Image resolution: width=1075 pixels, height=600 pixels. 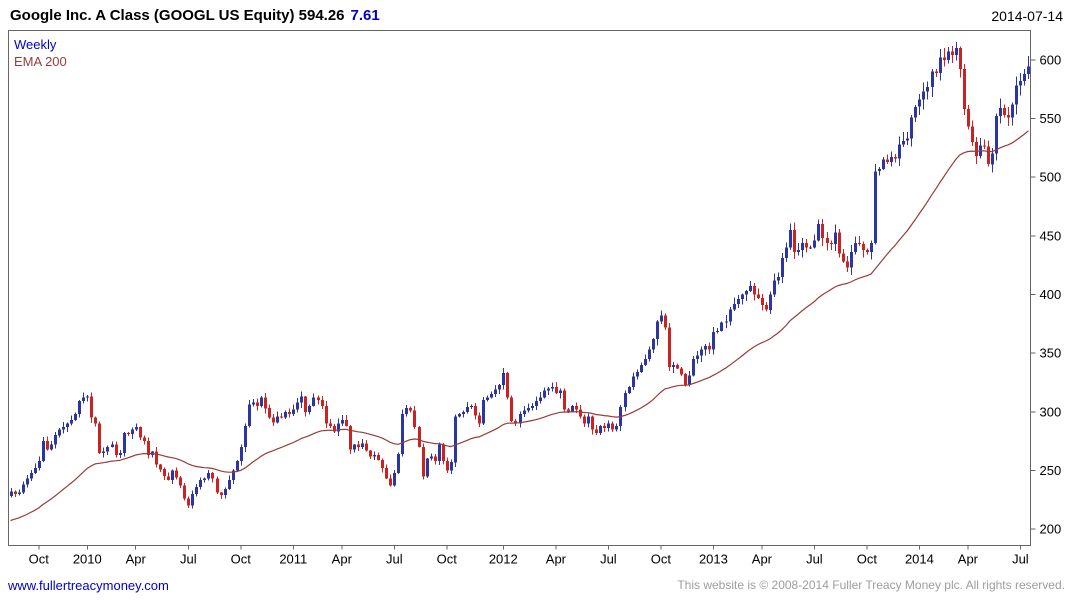 I want to click on svg-text: 2013, so click(x=713, y=559).